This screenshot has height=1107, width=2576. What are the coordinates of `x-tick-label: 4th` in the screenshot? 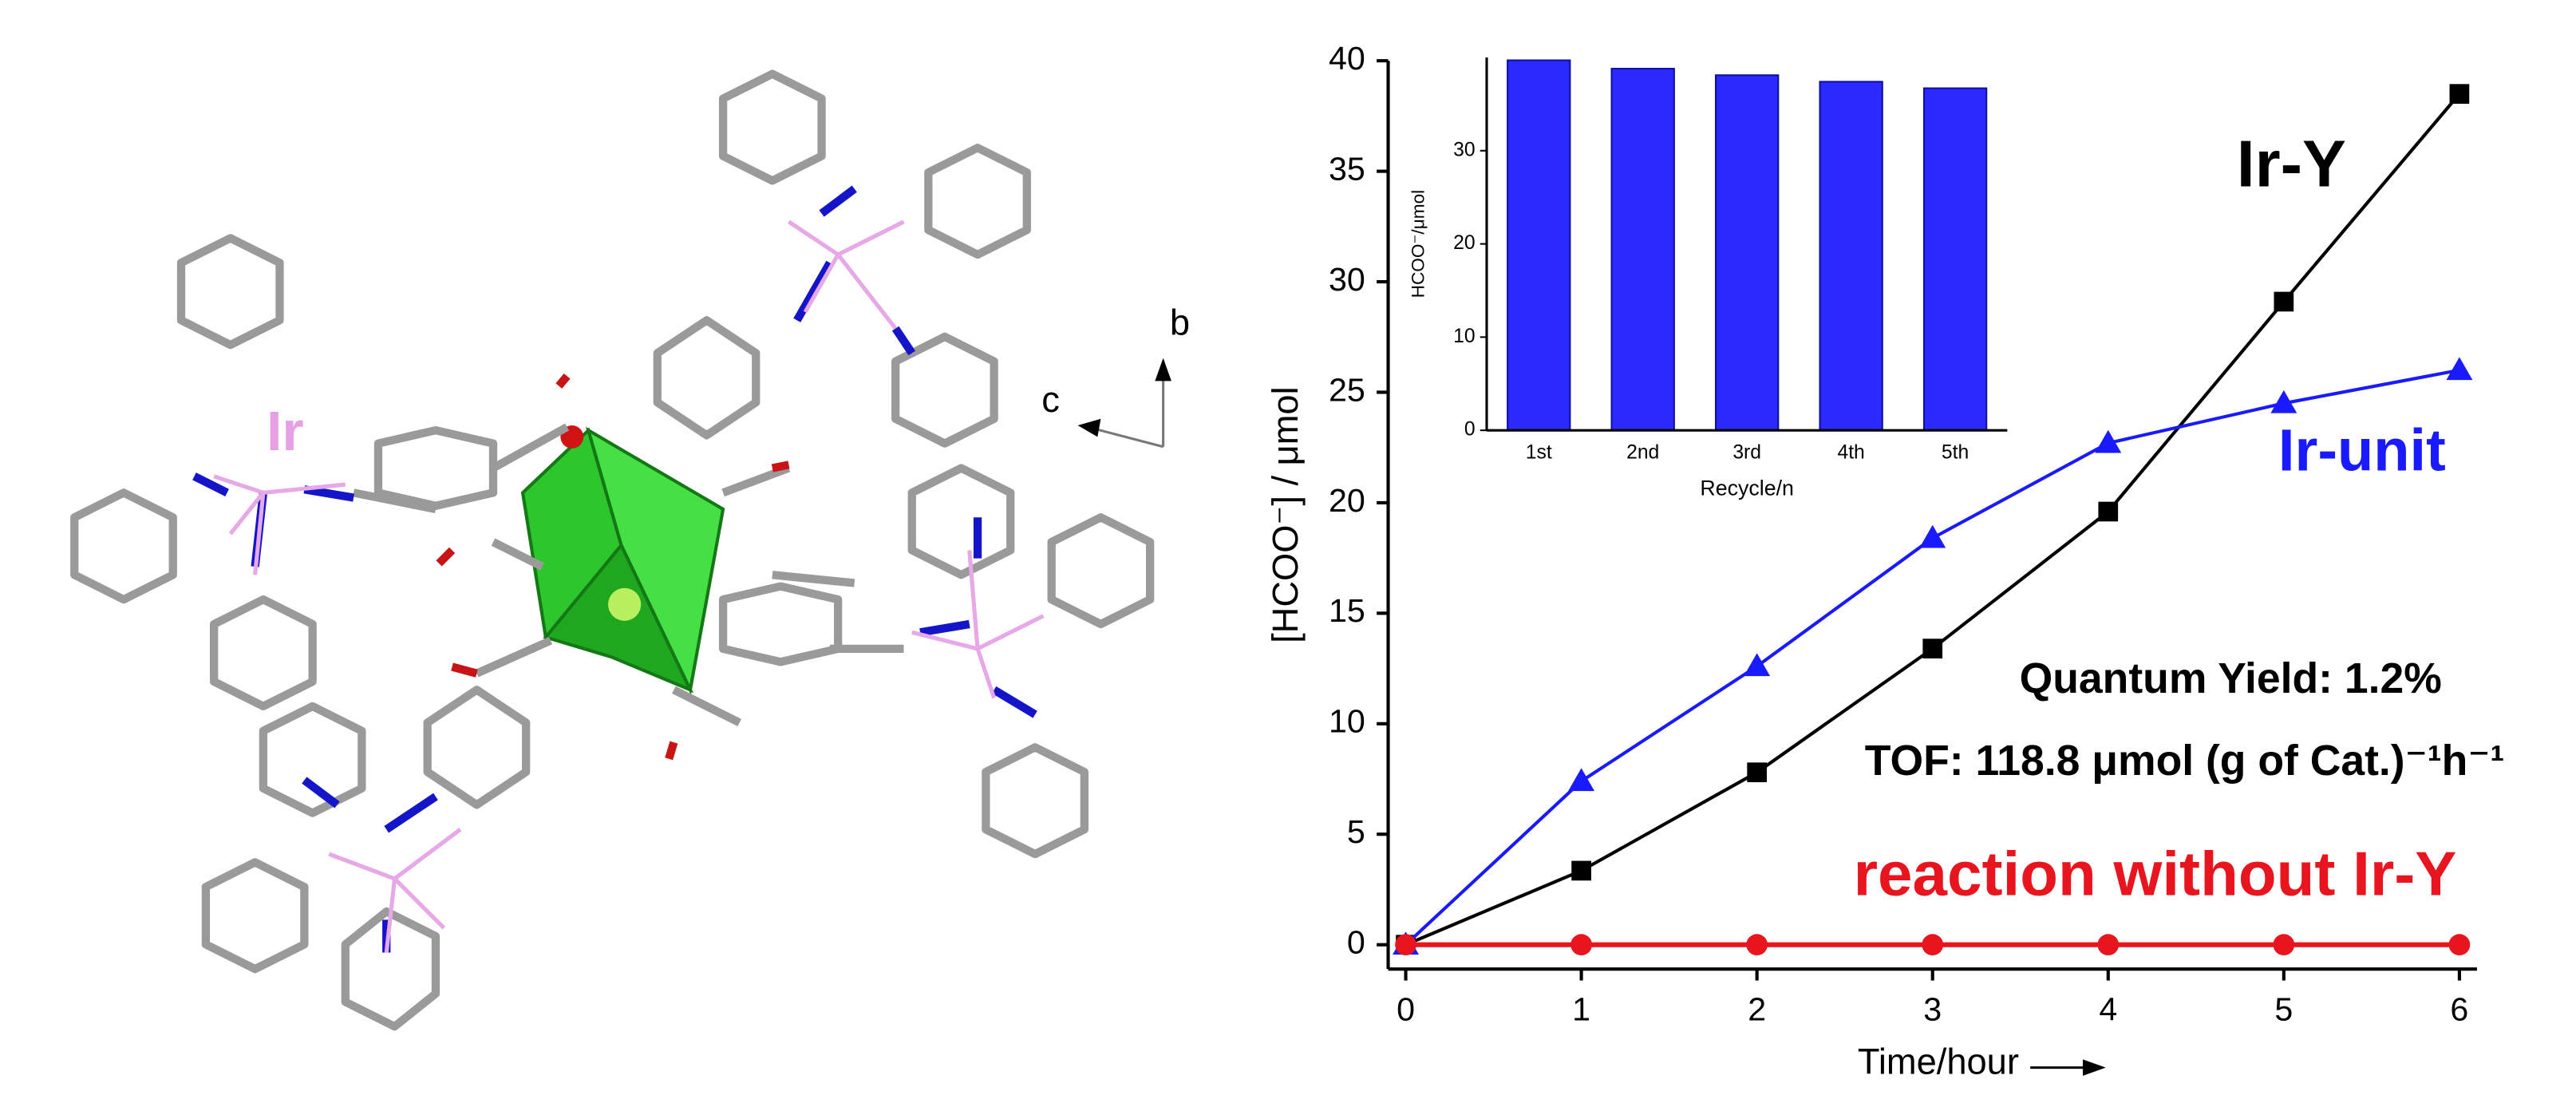 It's located at (1850, 452).